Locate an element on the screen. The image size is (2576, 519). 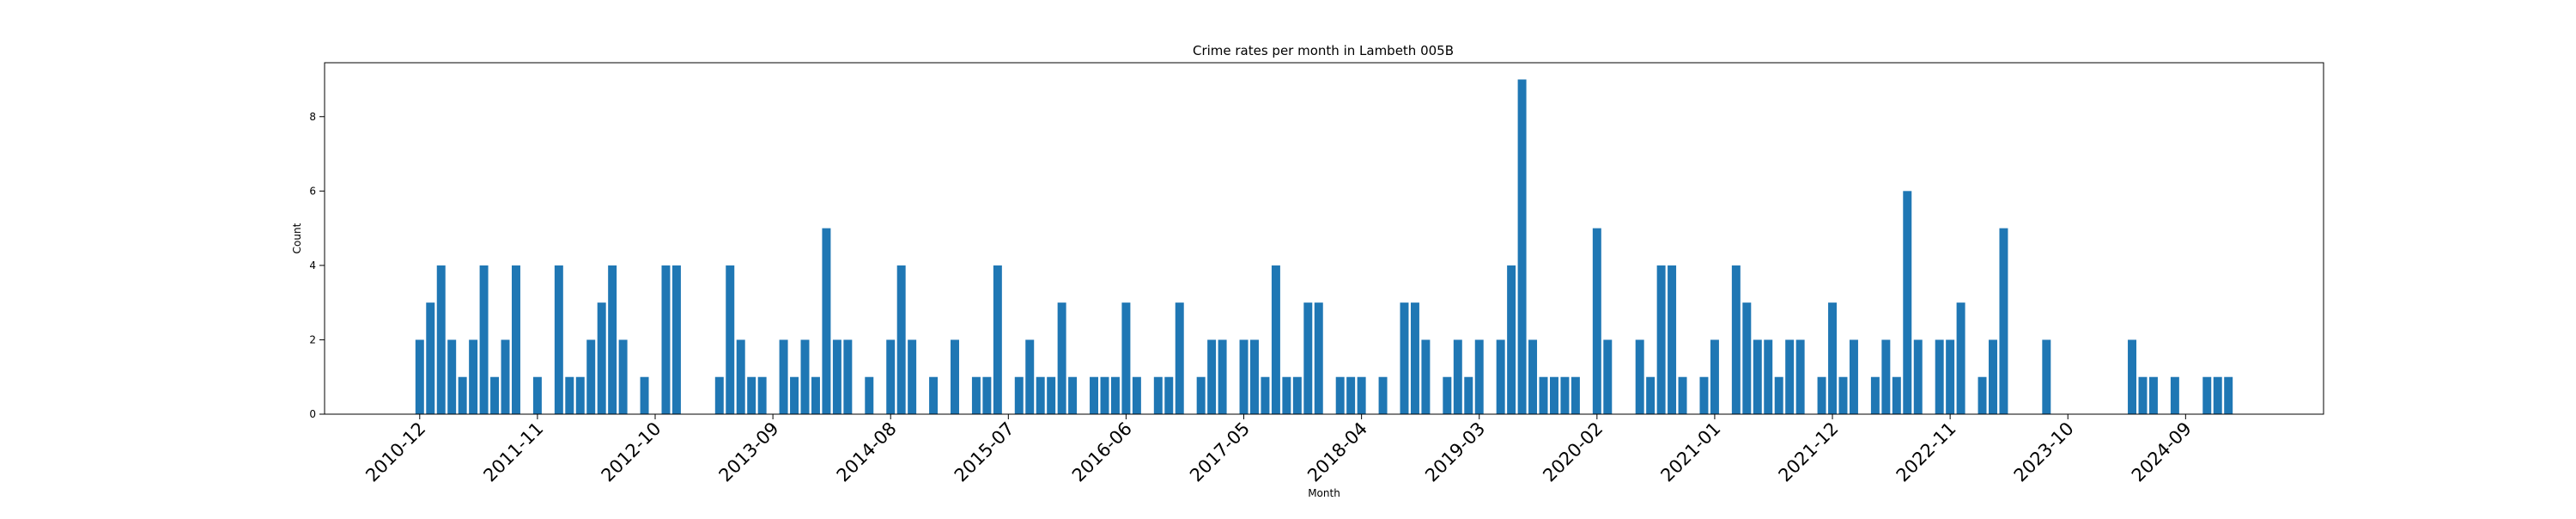
x-axis-label: Month is located at coordinates (1324, 493).